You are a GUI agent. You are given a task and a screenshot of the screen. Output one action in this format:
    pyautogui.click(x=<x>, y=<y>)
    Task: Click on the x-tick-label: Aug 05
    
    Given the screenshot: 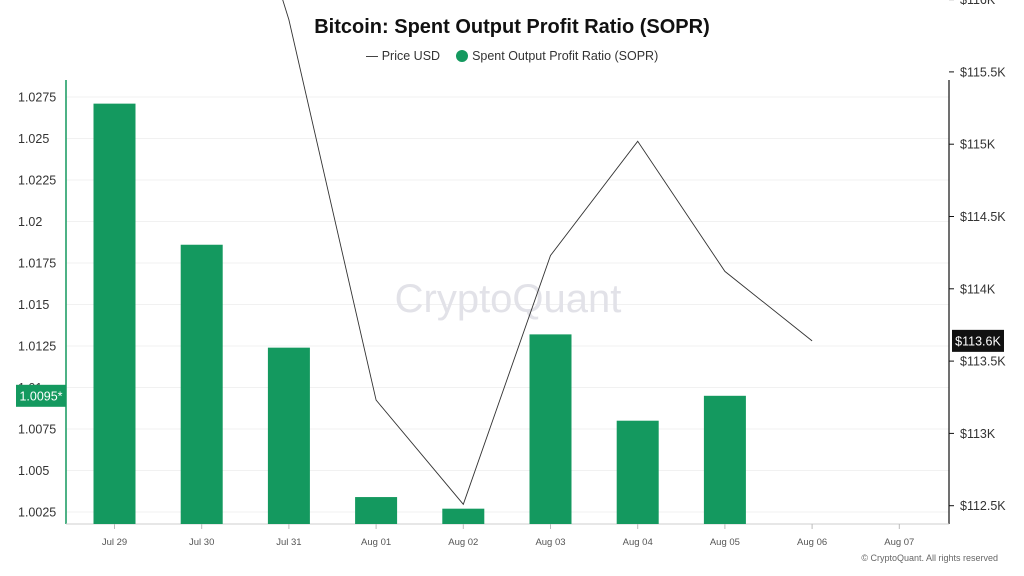 What is the action you would take?
    pyautogui.click(x=725, y=542)
    